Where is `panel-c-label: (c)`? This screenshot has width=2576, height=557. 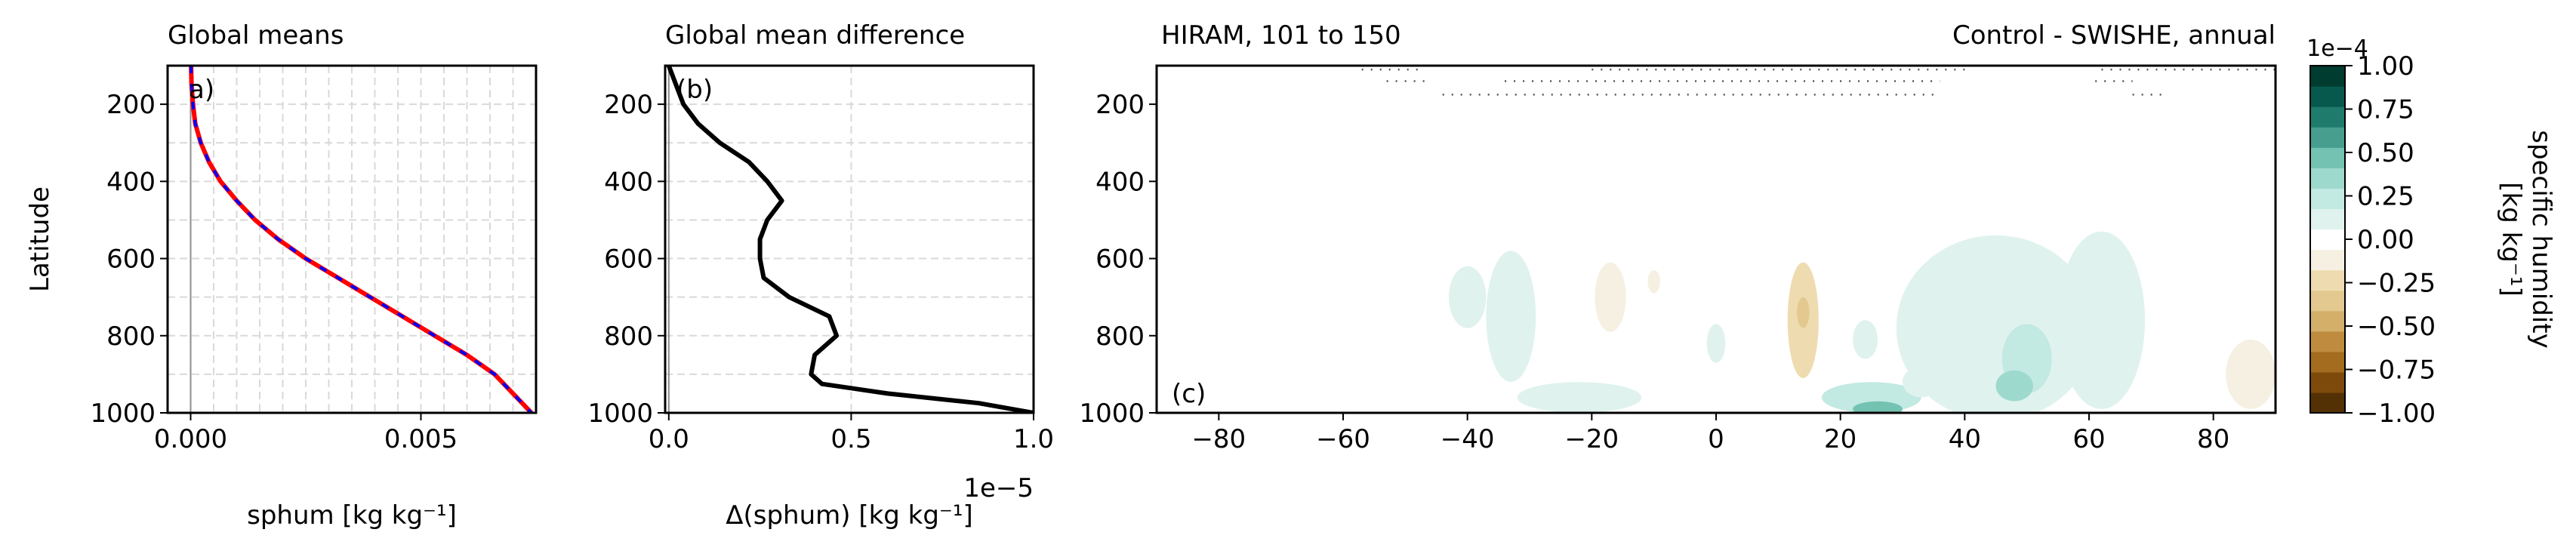
panel-c-label: (c) is located at coordinates (1189, 394).